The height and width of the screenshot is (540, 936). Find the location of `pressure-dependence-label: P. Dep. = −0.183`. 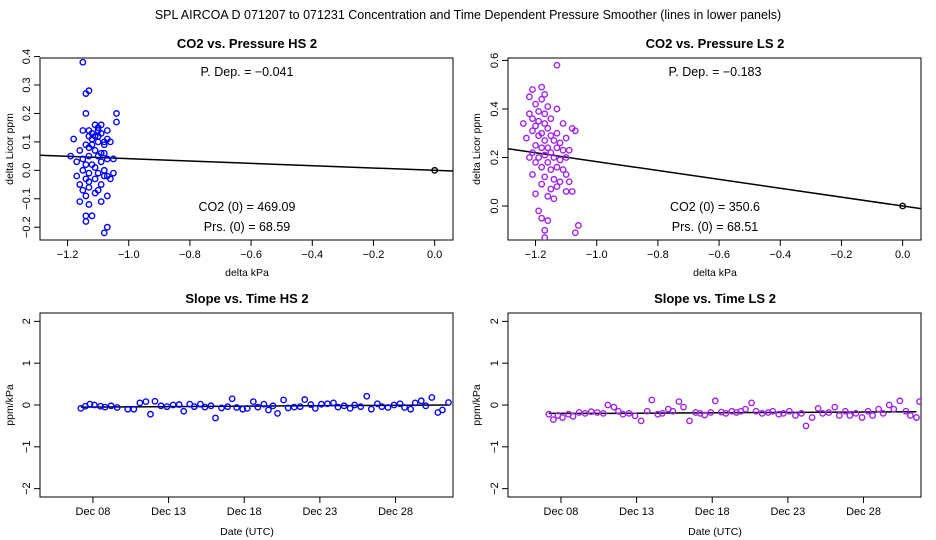

pressure-dependence-label: P. Dep. = −0.183 is located at coordinates (715, 72).